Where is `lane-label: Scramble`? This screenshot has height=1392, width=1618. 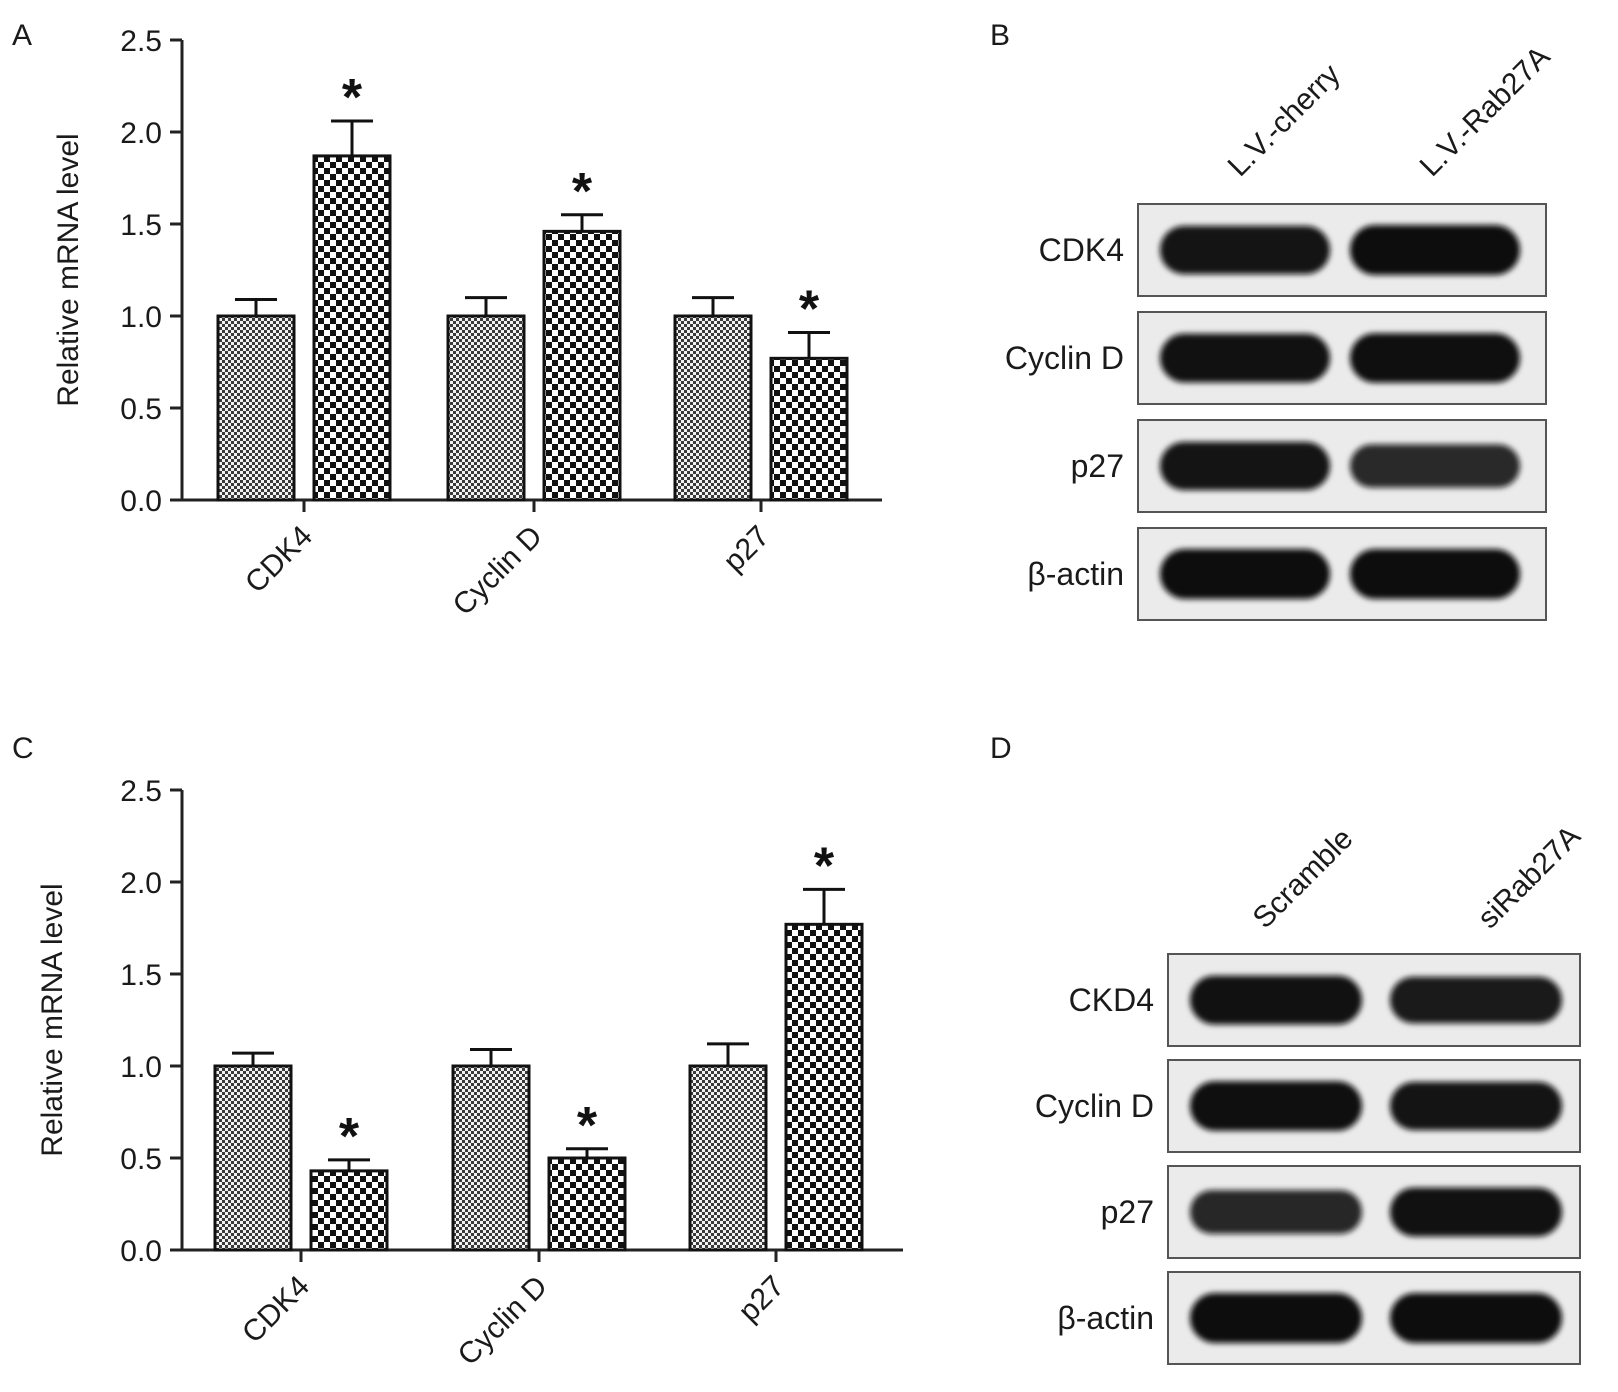 lane-label: Scramble is located at coordinates (1303, 878).